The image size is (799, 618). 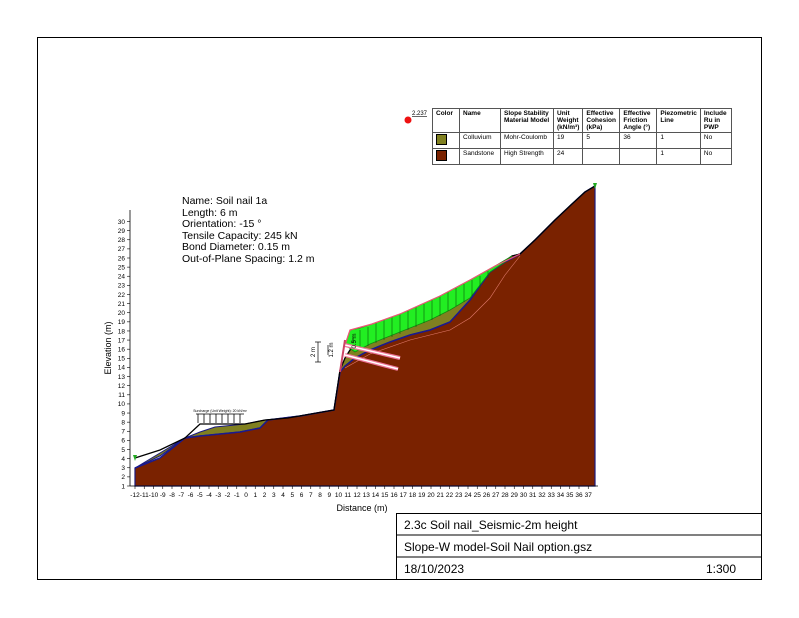 What do you see at coordinates (135, 495) in the screenshot?
I see `x-tick-label: -12` at bounding box center [135, 495].